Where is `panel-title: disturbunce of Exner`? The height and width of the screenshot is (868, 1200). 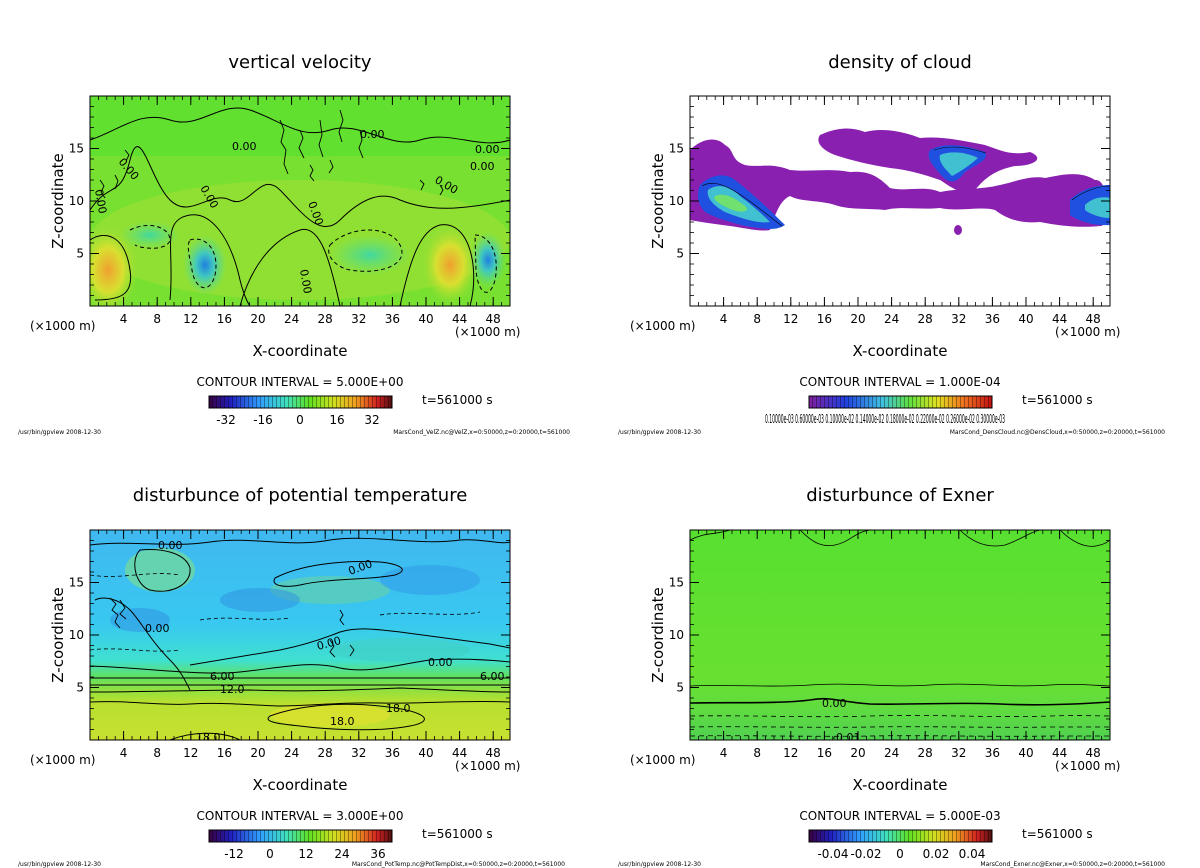
panel-title: disturbunce of Exner is located at coordinates (900, 495).